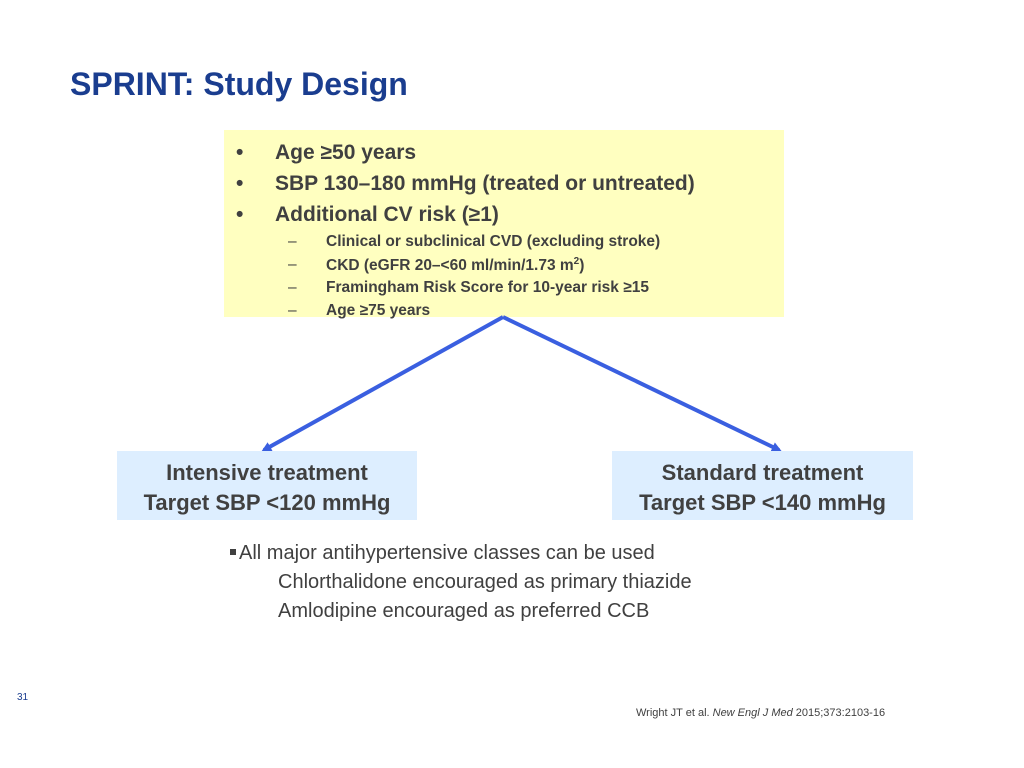  I want to click on standard-arm-target: Target SBP <140 mmHg, so click(762, 502).